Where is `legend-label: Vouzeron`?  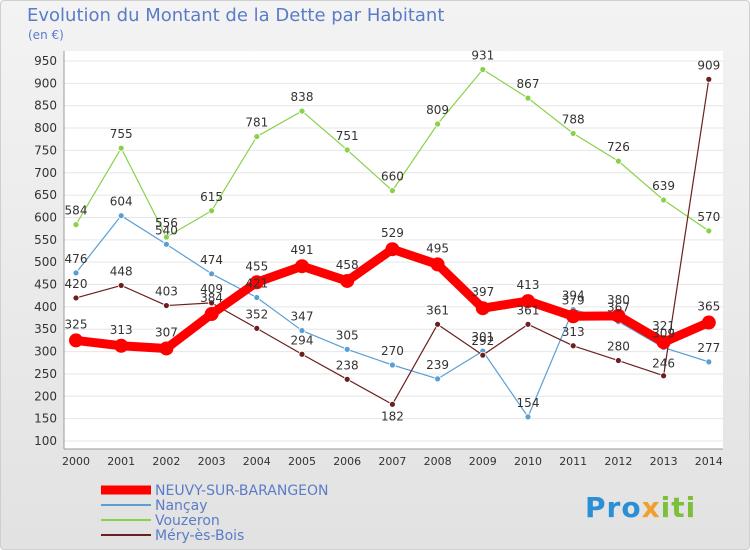
legend-label: Vouzeron is located at coordinates (187, 521).